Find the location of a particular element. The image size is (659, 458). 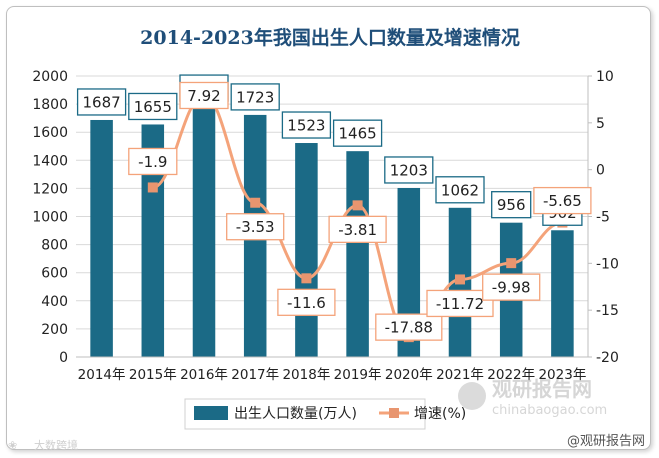

line-data-label: -11.6 is located at coordinates (306, 303).